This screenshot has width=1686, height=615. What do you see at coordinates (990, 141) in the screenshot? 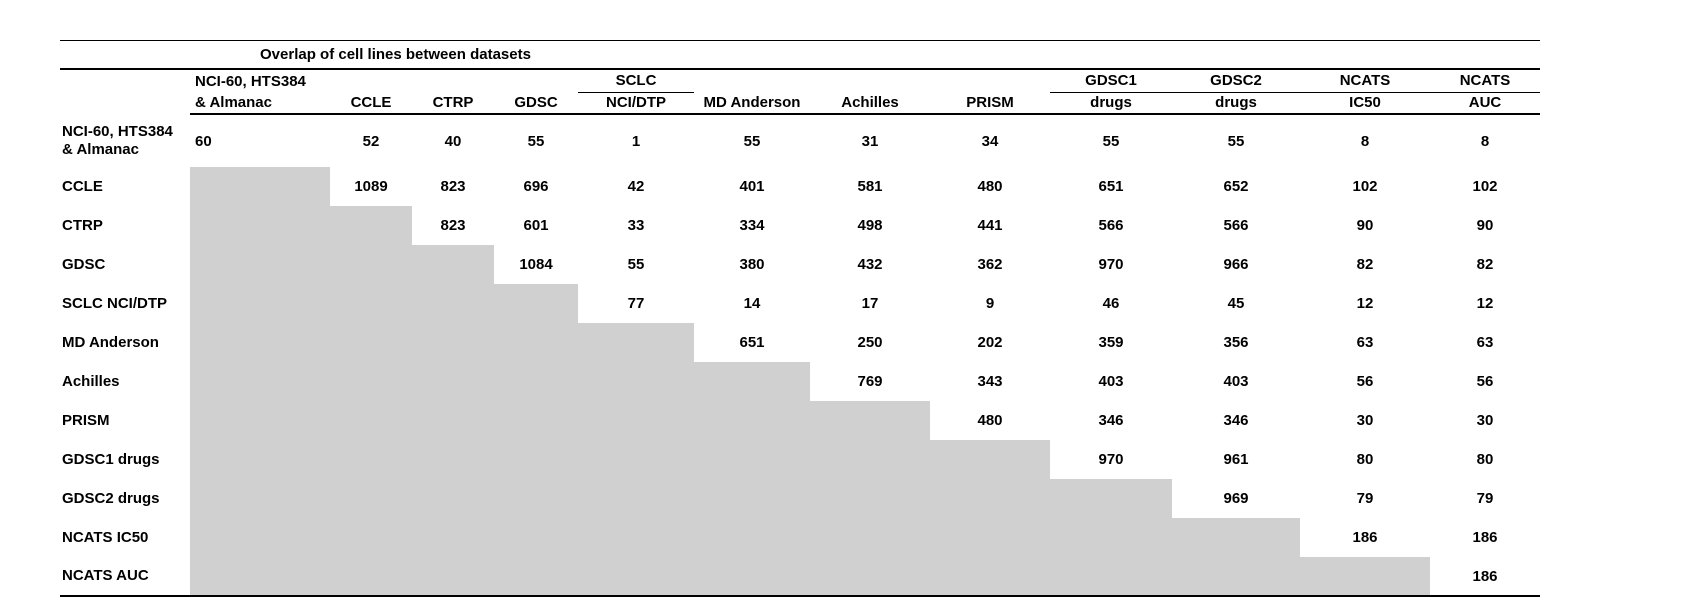
I see `overlap-count-cell: 34` at bounding box center [990, 141].